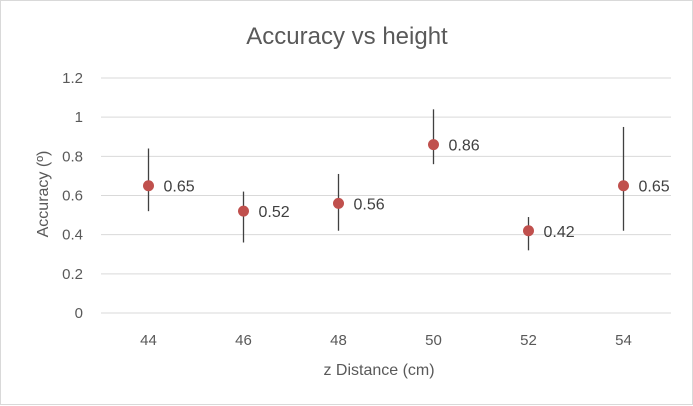 The height and width of the screenshot is (406, 693). Describe the element at coordinates (386, 340) in the screenshot. I see `x-axis-ticks: 44 46 48 50 52 54` at that location.